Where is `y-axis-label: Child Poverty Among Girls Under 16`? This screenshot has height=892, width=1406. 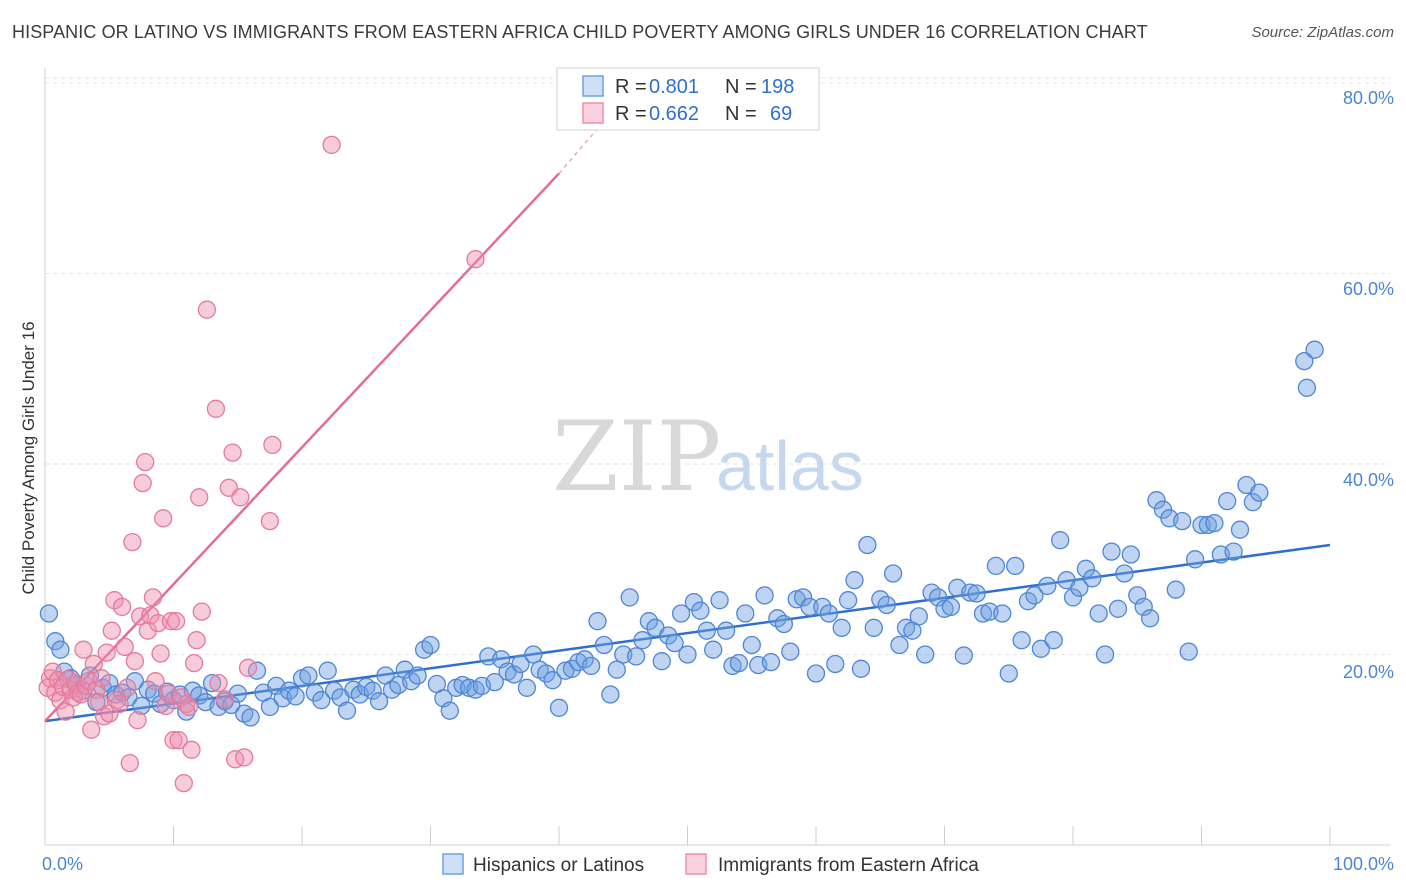 y-axis-label: Child Poverty Among Girls Under 16 is located at coordinates (28, 457).